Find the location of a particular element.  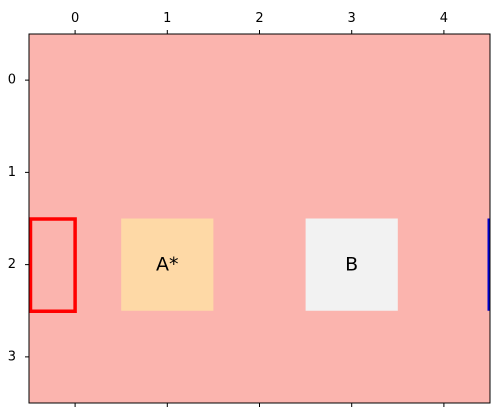

x-tick-label: 2 is located at coordinates (259, 18).